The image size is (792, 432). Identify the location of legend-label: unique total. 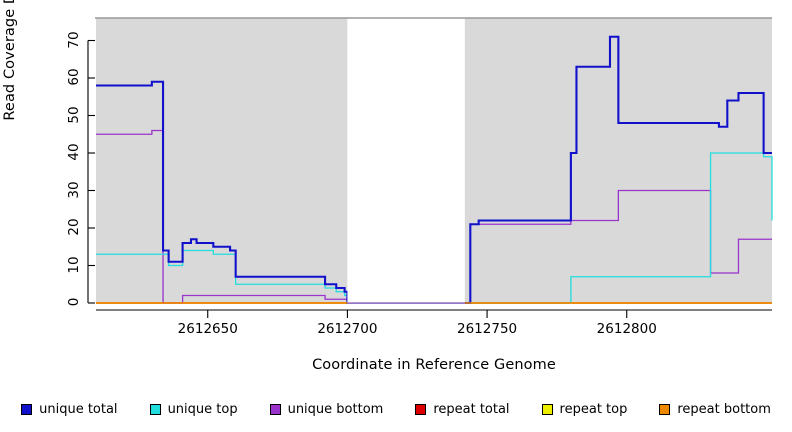
(78, 409).